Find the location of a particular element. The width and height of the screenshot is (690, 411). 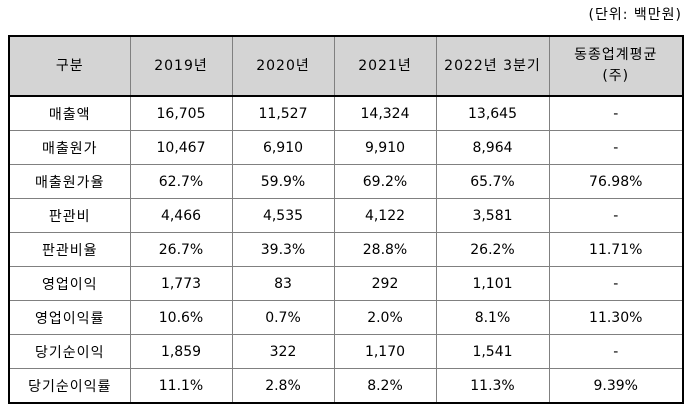

table-row: 판관비 4,466 4,535 4,122 3,581- is located at coordinates (346, 215).